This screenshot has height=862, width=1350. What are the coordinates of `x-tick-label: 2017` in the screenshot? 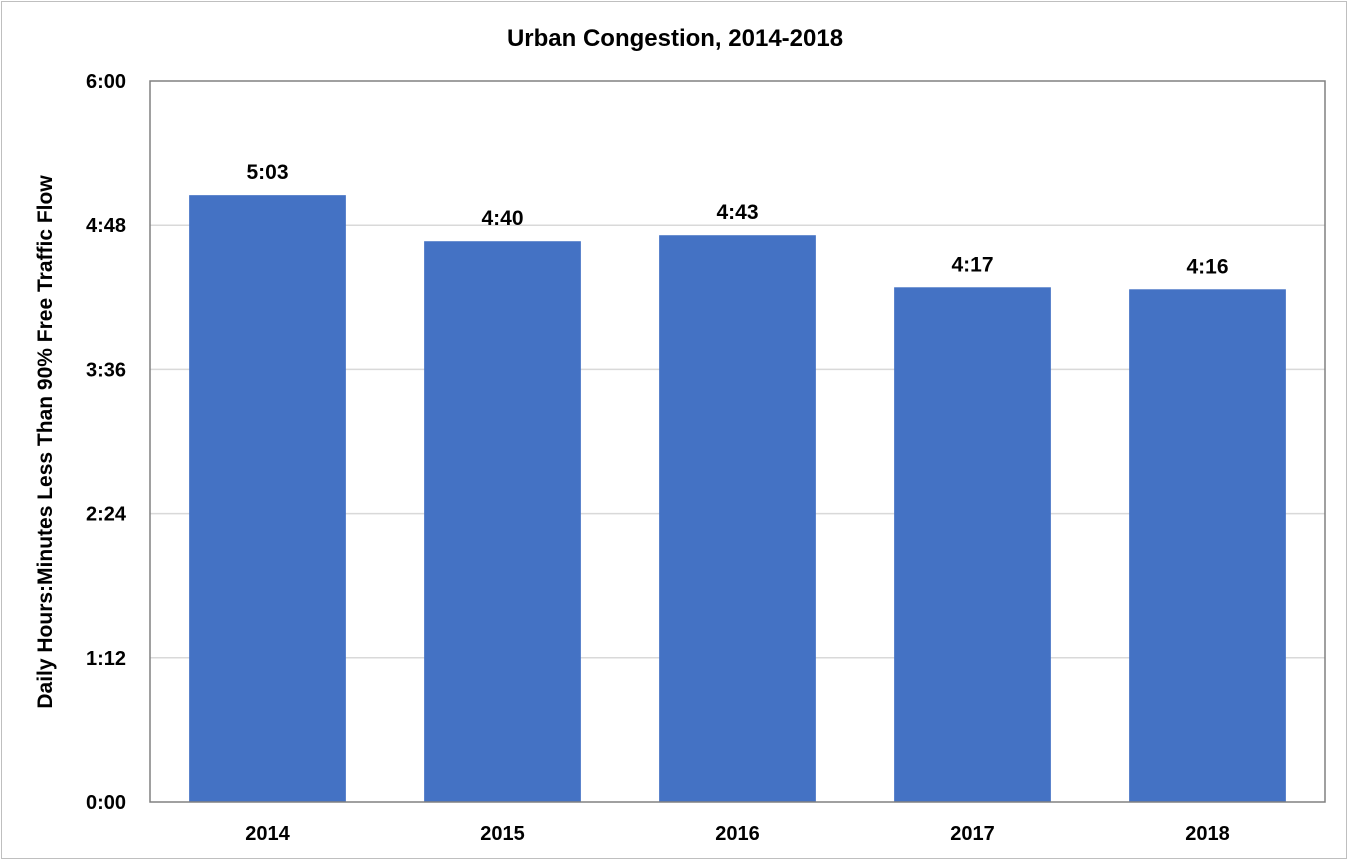 It's located at (972, 834).